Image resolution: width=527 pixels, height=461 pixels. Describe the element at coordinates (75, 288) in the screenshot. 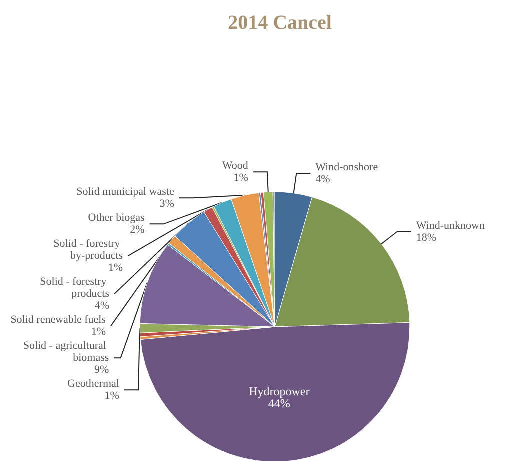

I see `slice-label: Solid - forestry products` at that location.